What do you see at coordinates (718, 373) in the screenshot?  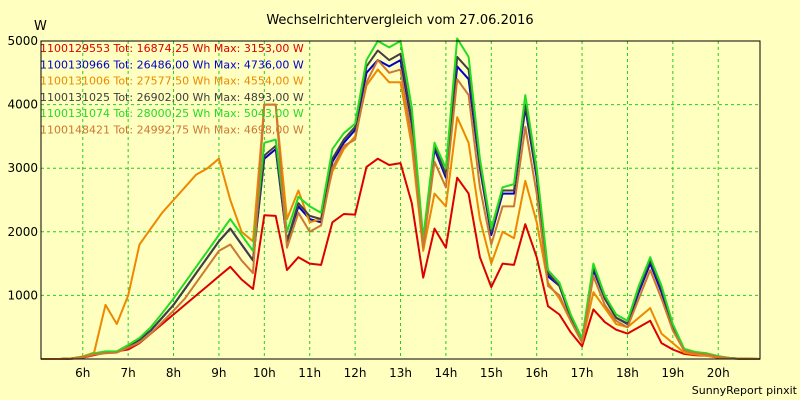 I see `x-tick-label: 20h` at bounding box center [718, 373].